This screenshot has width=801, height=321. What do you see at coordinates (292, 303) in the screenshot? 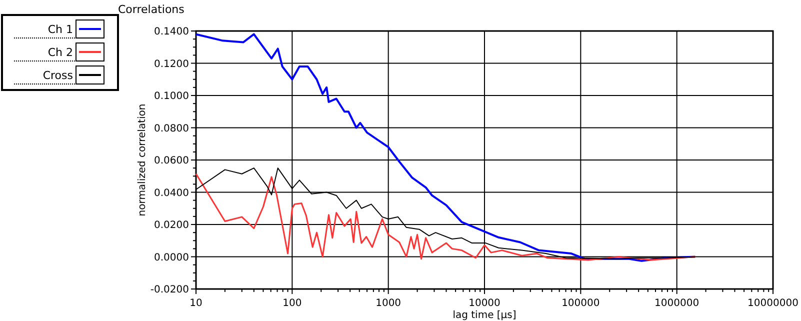
I see `x-tick-label: 100` at bounding box center [292, 303].